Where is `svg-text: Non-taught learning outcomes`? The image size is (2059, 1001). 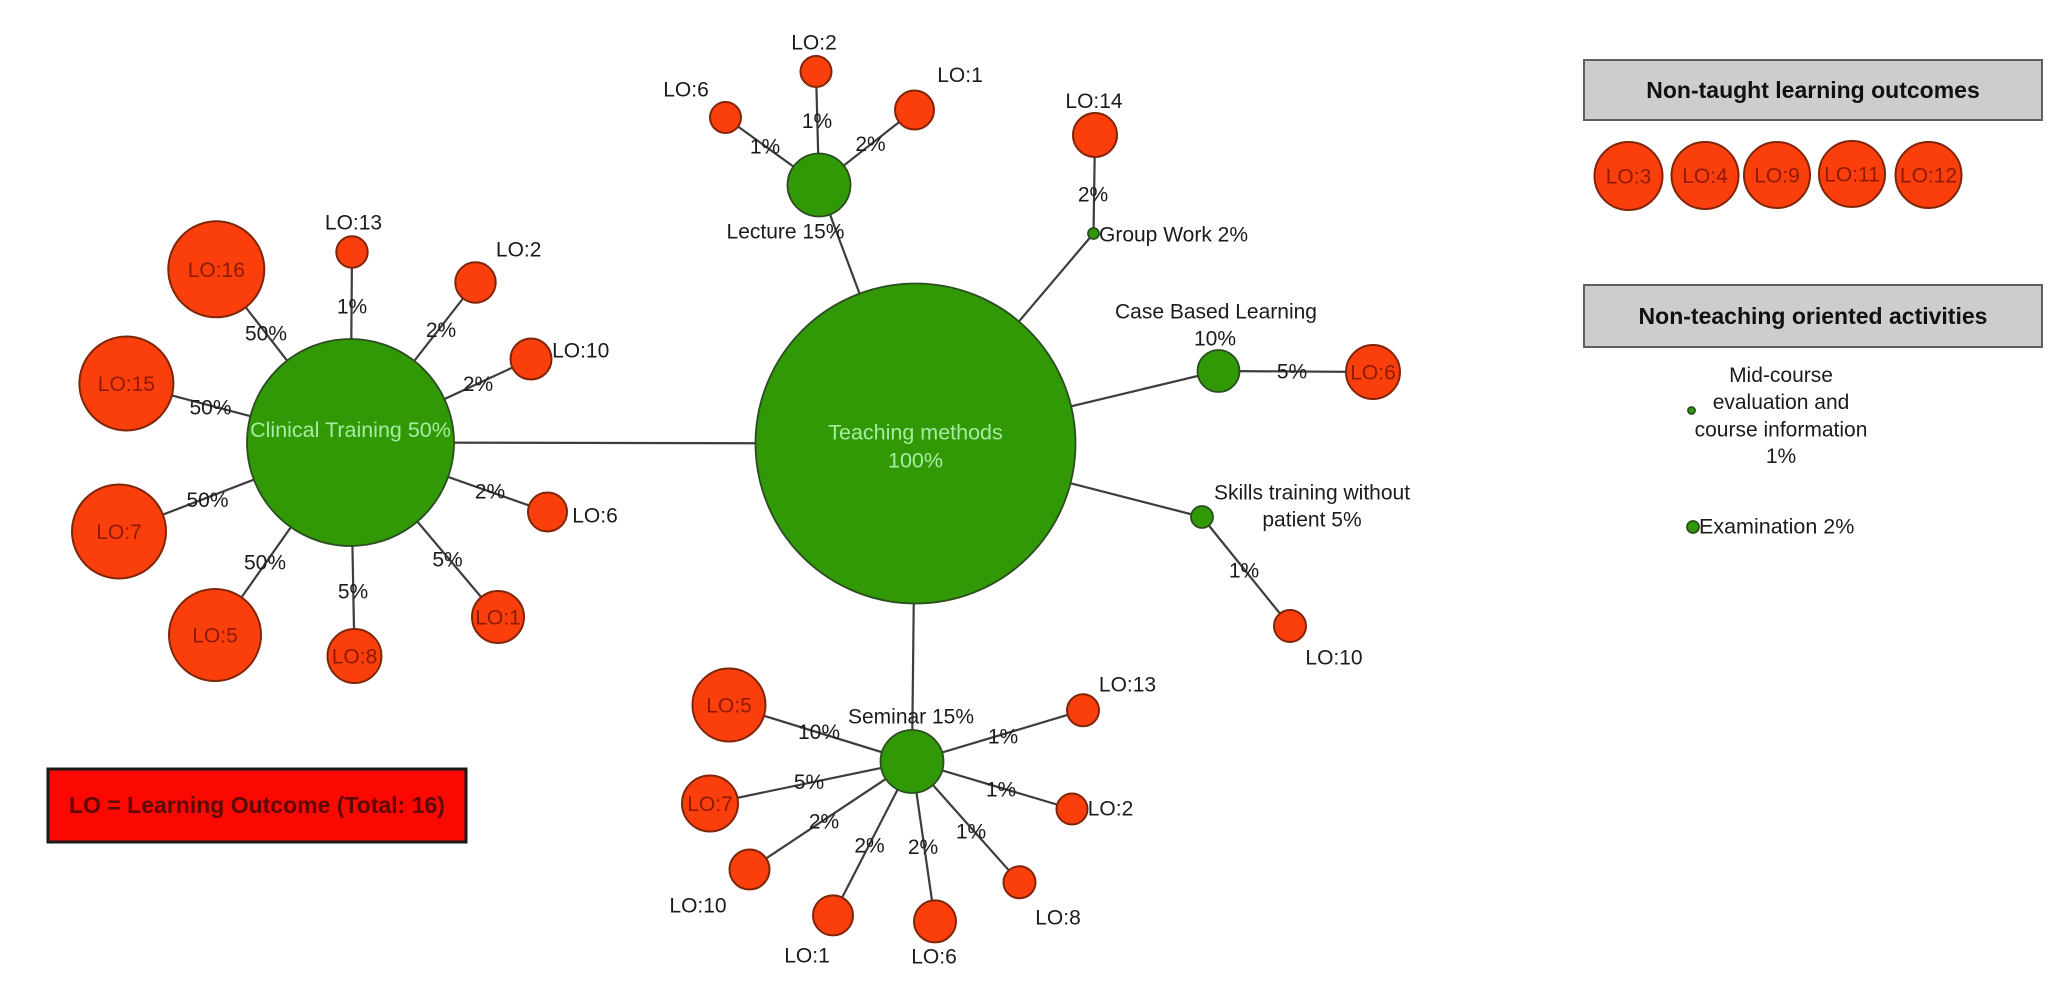
svg-text: Non-taught learning outcomes is located at coordinates (1813, 90).